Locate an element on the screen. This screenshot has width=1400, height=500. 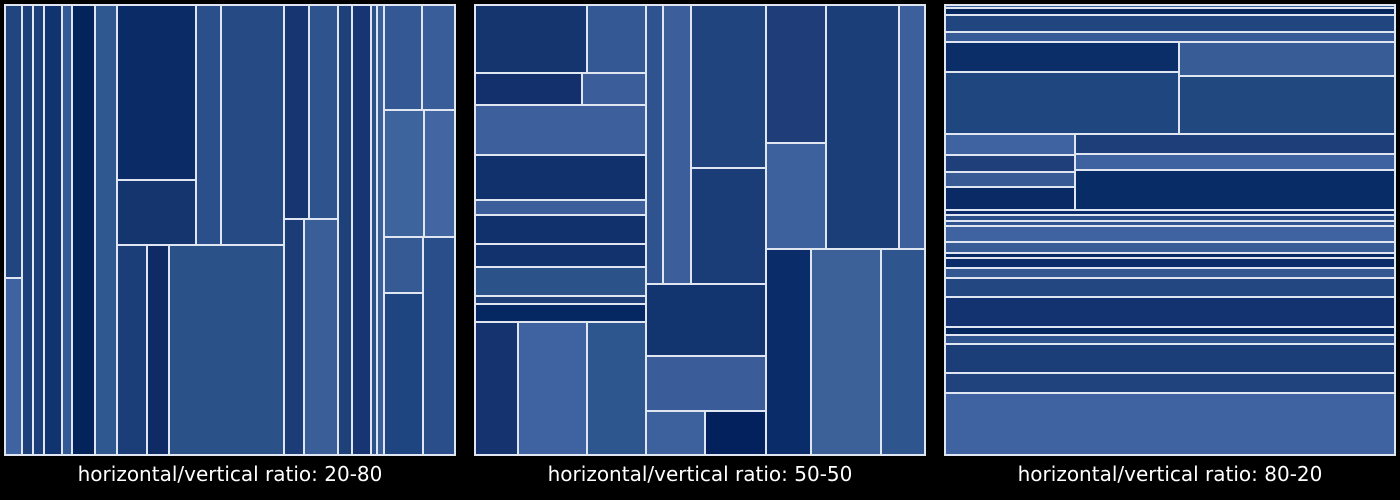
caption-80-20: horizontal/vertical ratio: 80-20 is located at coordinates (1170, 474).